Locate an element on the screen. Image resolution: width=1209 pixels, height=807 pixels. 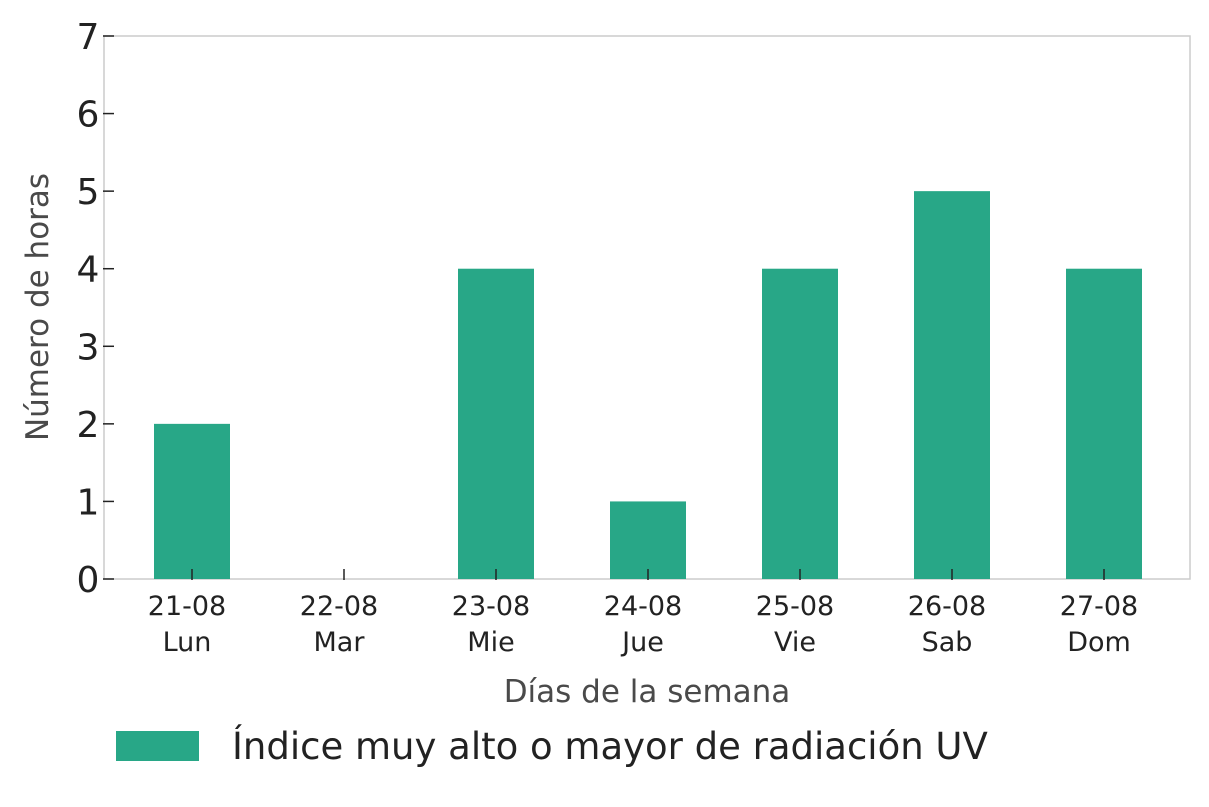
x-tick-label-day-jue: Jue is located at coordinates (642, 642).